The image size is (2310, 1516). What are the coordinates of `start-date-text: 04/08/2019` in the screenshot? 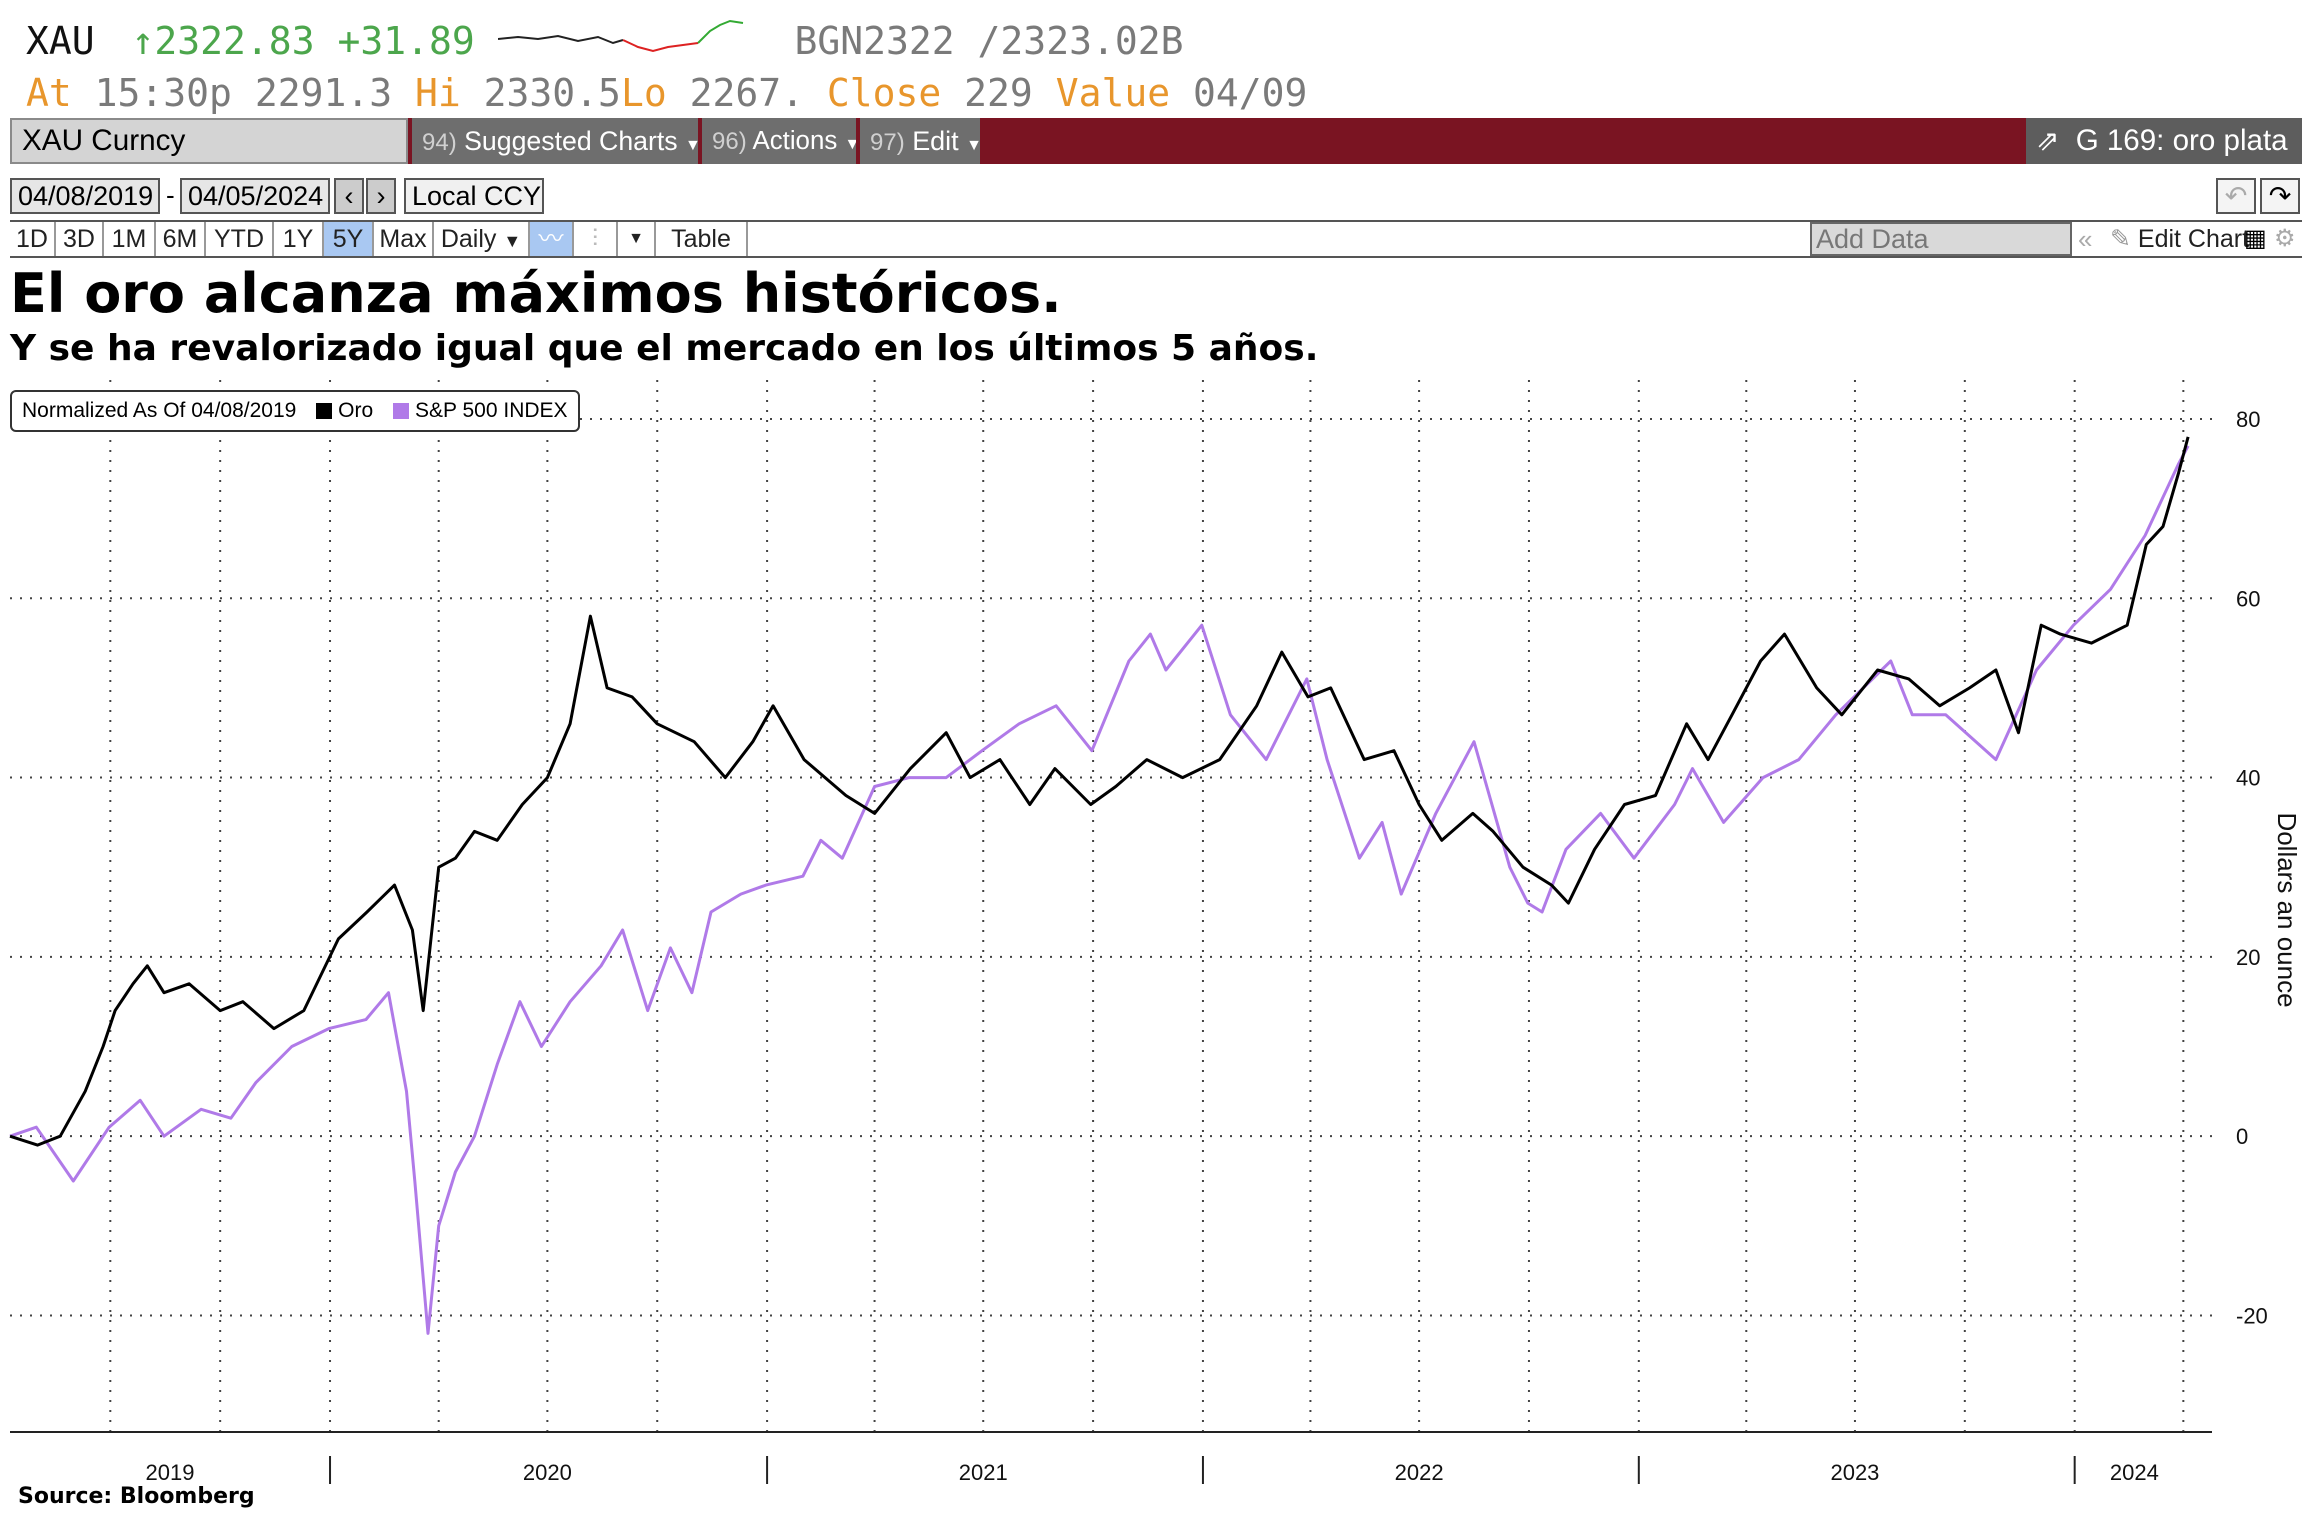 It's located at (86, 196).